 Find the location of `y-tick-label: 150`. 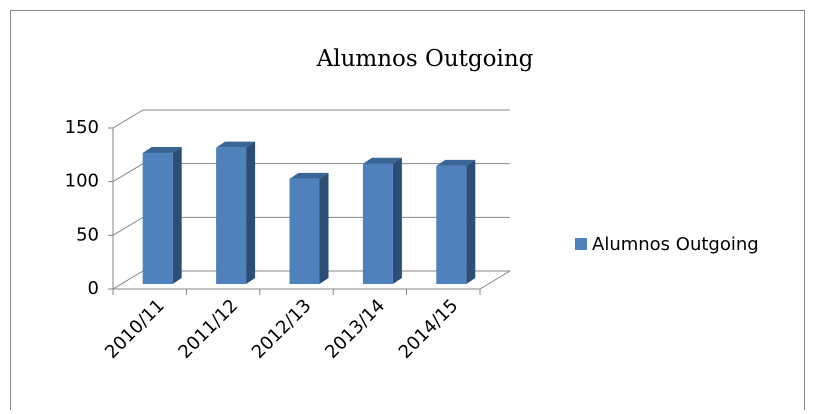

y-tick-label: 150 is located at coordinates (82, 127).